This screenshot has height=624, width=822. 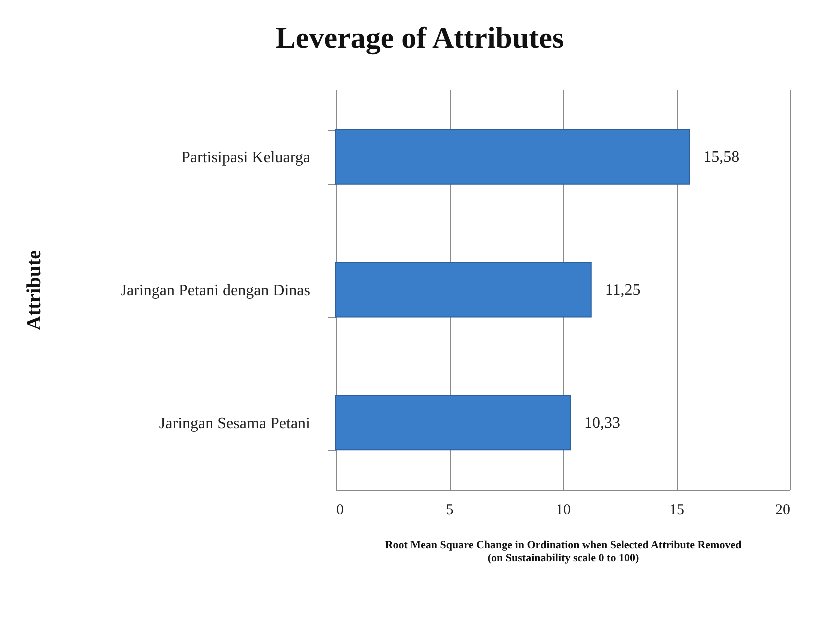 I want to click on x-axis-title: Root Mean Square Change in Ordination when Selected Attribute Removed (on Sustainability scale 0 to 100), so click(x=563, y=552).